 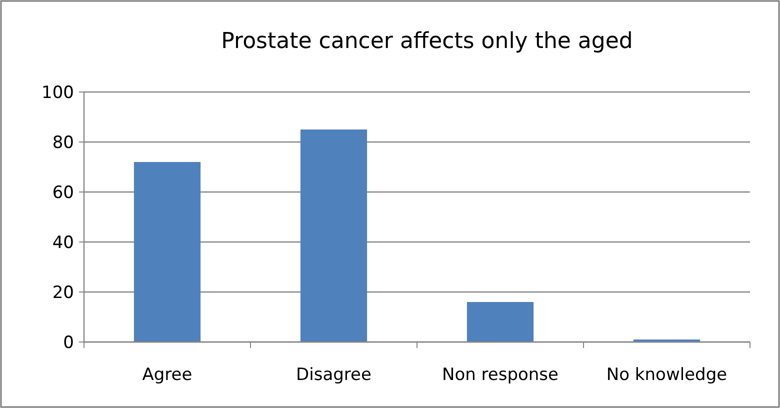 I want to click on x-tick-label: Non response, so click(x=500, y=375).